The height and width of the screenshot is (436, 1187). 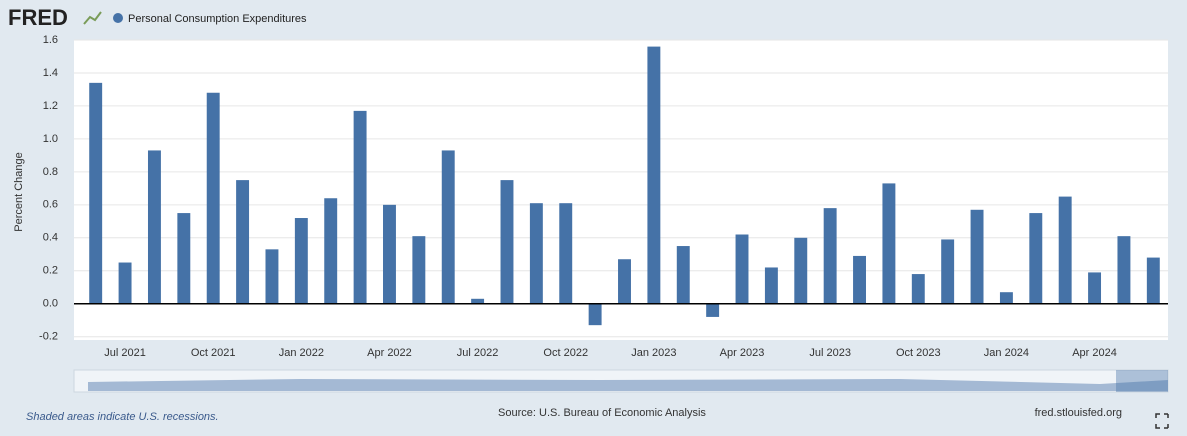 What do you see at coordinates (50, 73) in the screenshot?
I see `y-tick-label: 1.4` at bounding box center [50, 73].